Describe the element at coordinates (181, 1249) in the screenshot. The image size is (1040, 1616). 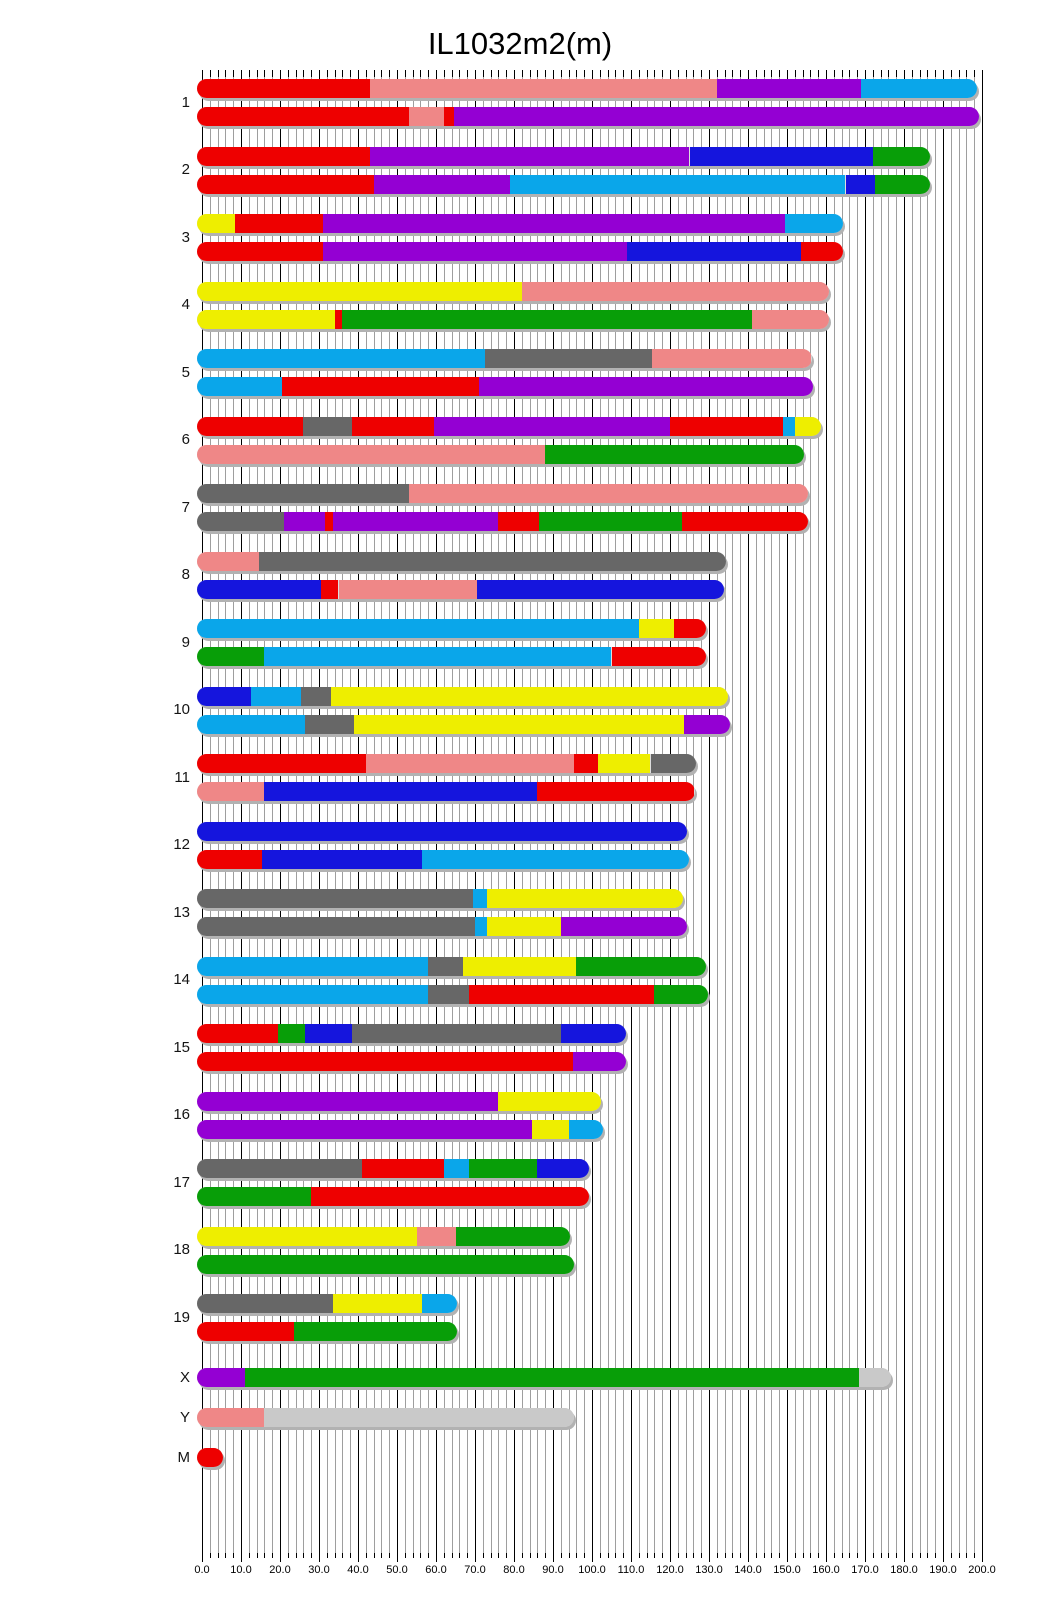
I see `chromosome-label-18: 18` at that location.